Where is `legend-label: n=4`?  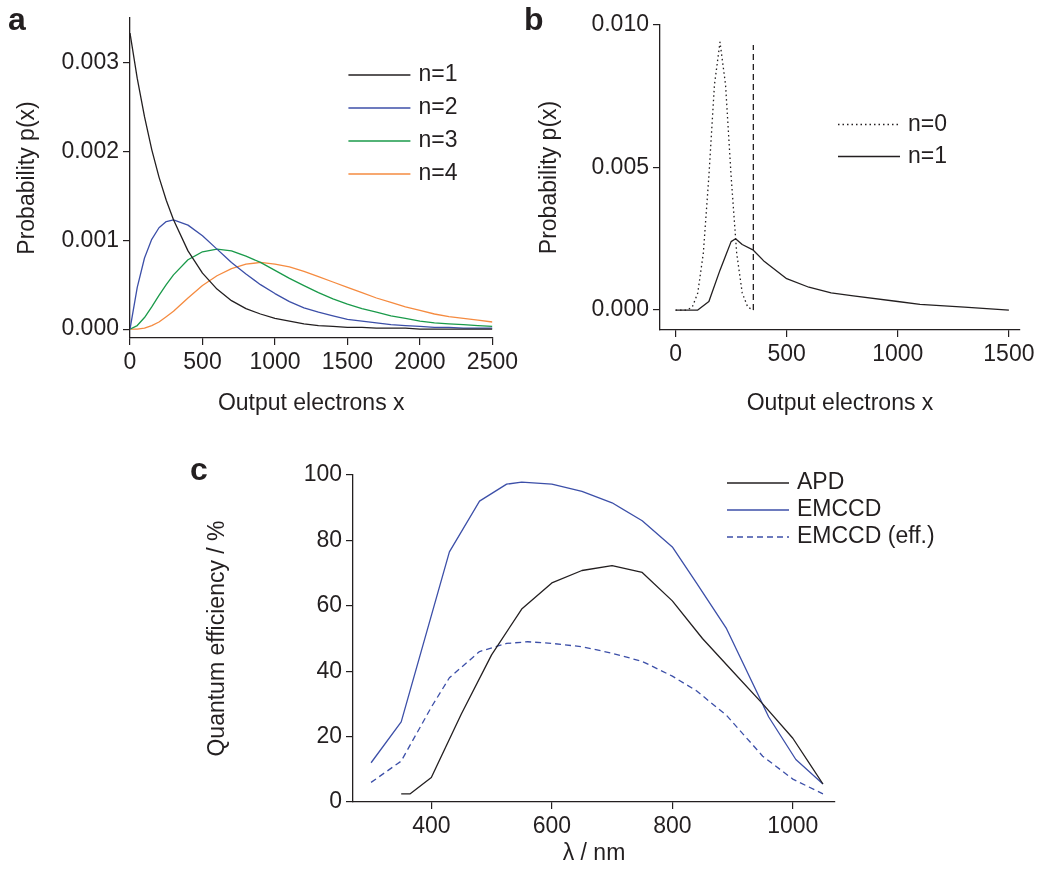 legend-label: n=4 is located at coordinates (438, 172).